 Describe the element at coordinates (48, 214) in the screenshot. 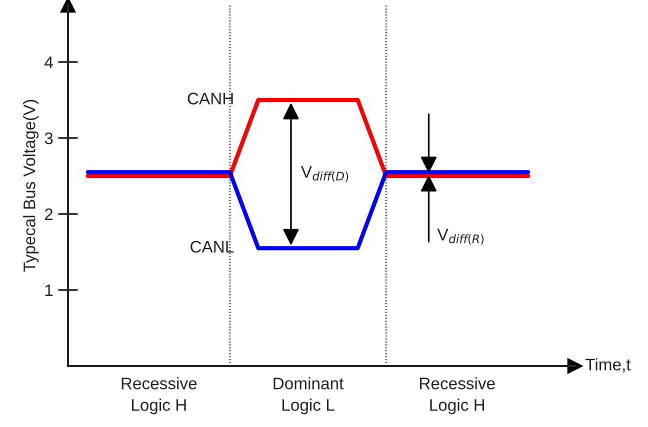

I see `y-tick-label: 2` at that location.